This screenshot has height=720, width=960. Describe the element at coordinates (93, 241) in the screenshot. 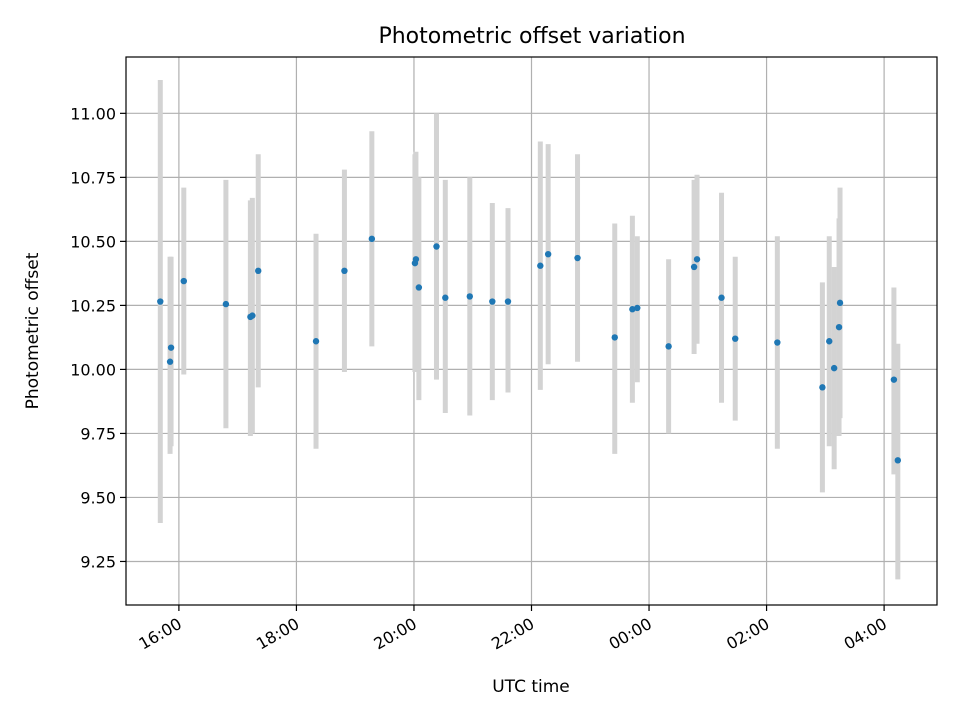

I see `y-tick-label: 10.50` at that location.